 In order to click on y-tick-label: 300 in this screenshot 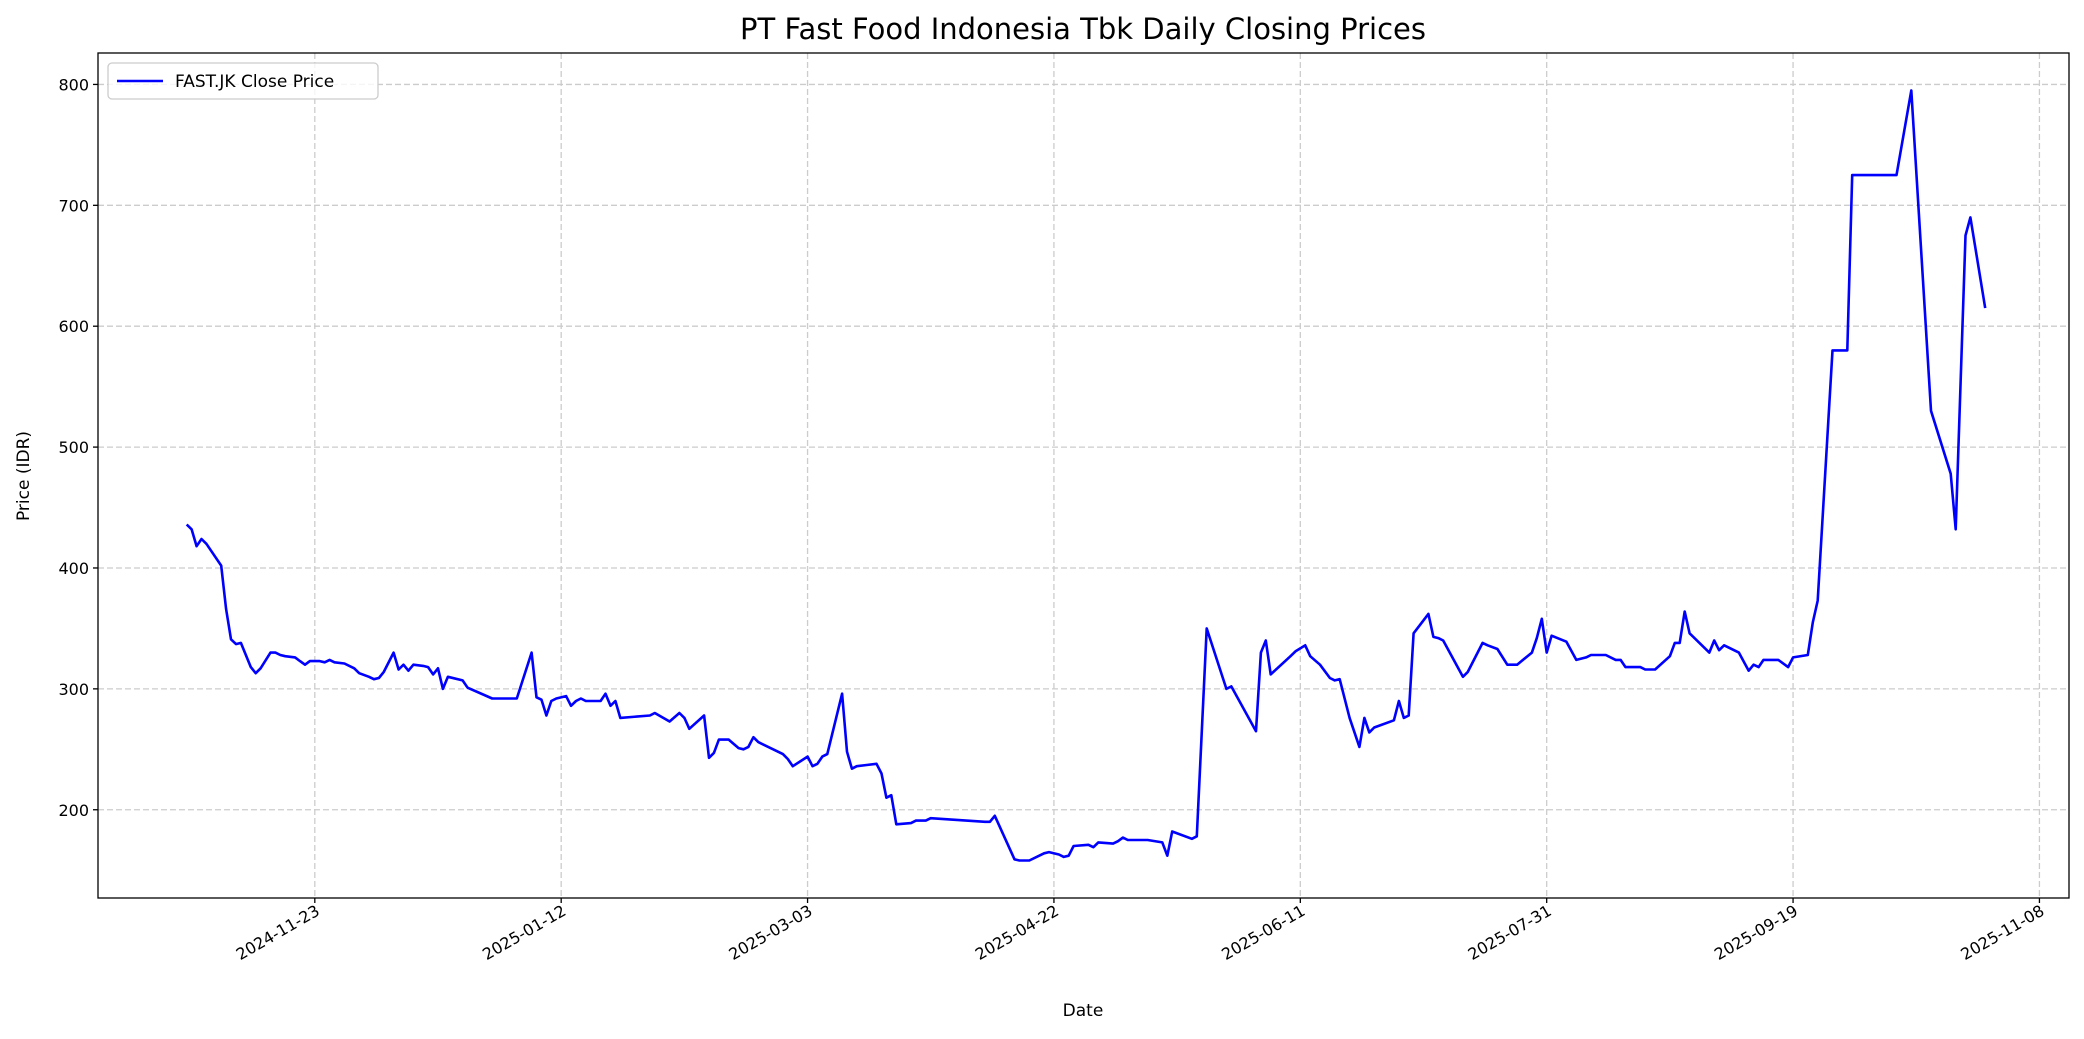, I will do `click(73, 689)`.